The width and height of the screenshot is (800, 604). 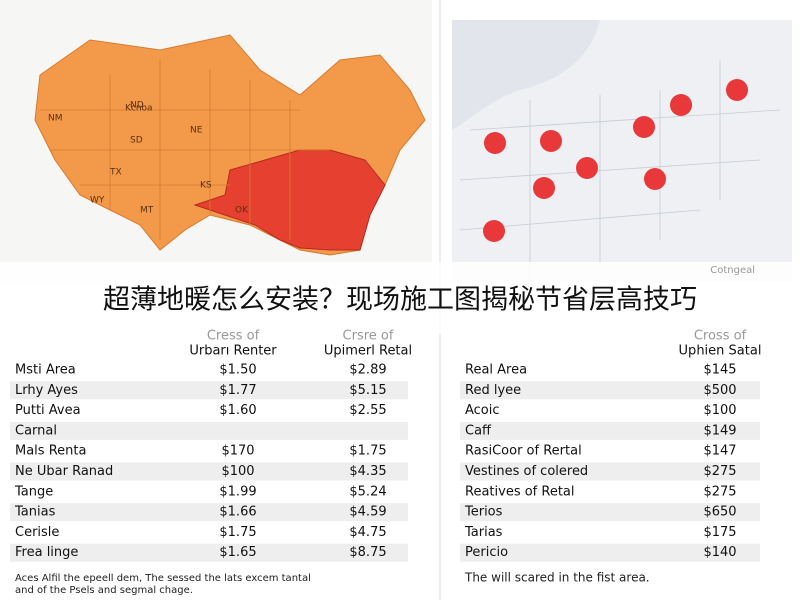 I want to click on map-label: NE, so click(x=196, y=131).